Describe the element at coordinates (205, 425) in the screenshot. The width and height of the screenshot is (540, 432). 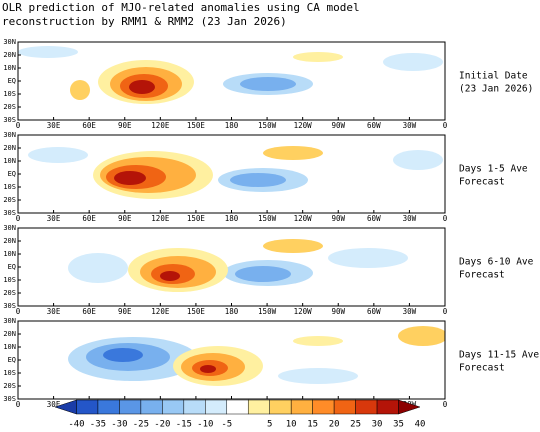
I see `colorbar-label: -10` at that location.